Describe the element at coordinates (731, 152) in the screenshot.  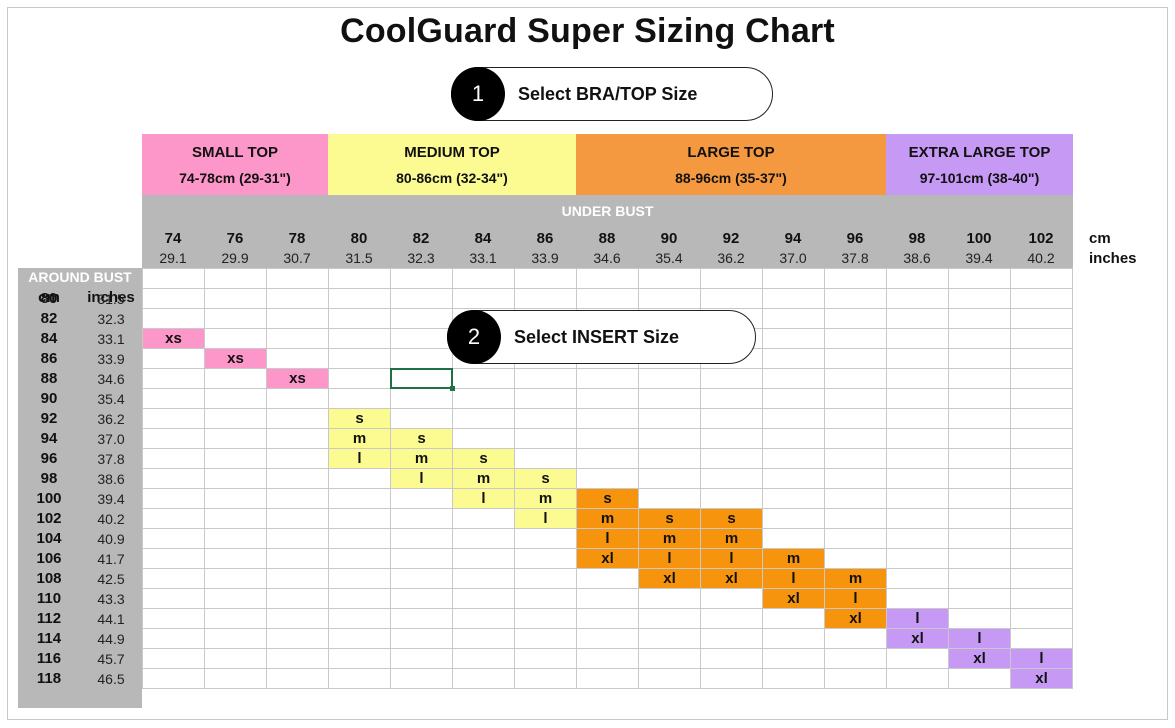
I see `top-group-name: LARGE TOP` at that location.